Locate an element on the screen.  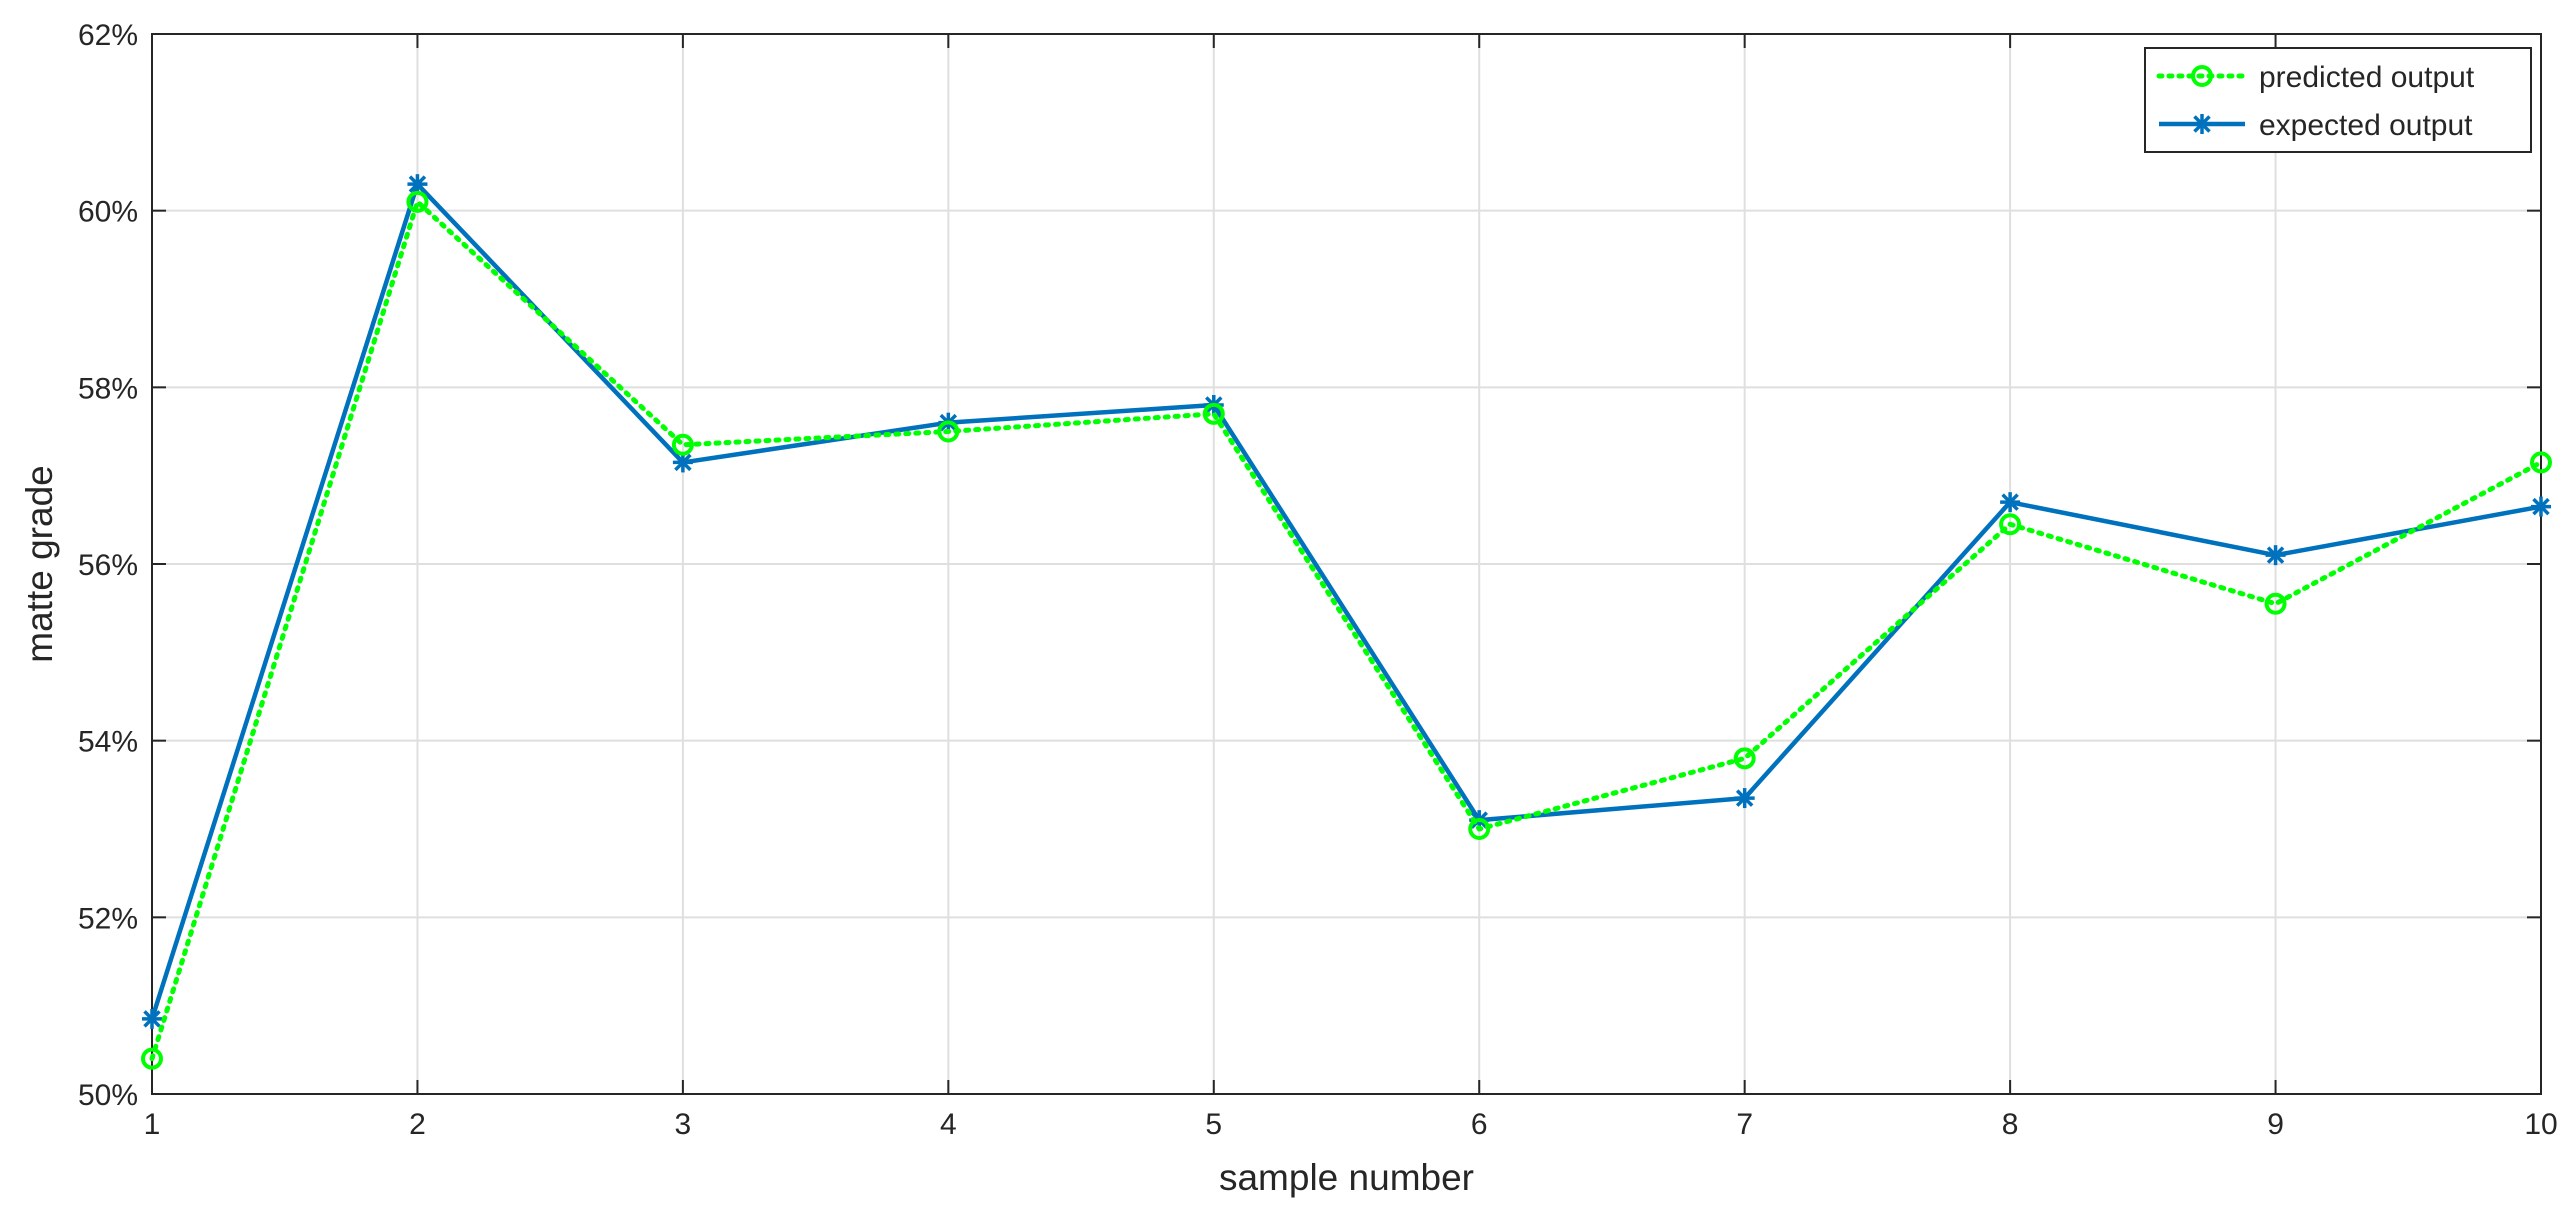
legend-label: predicted output is located at coordinates (2367, 77).